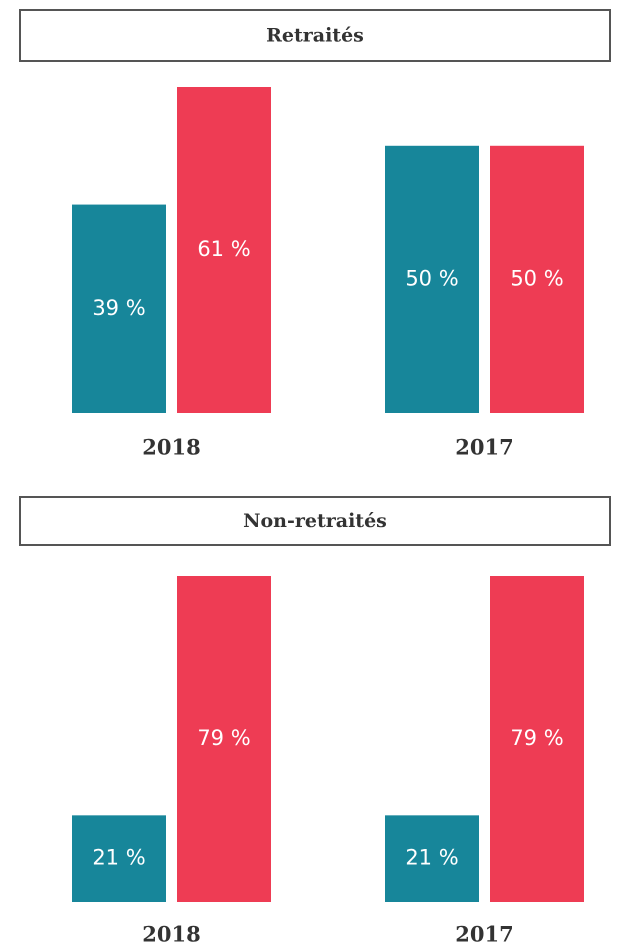 This screenshot has height=944, width=627. I want to click on value-label: 39 %, so click(118, 308).